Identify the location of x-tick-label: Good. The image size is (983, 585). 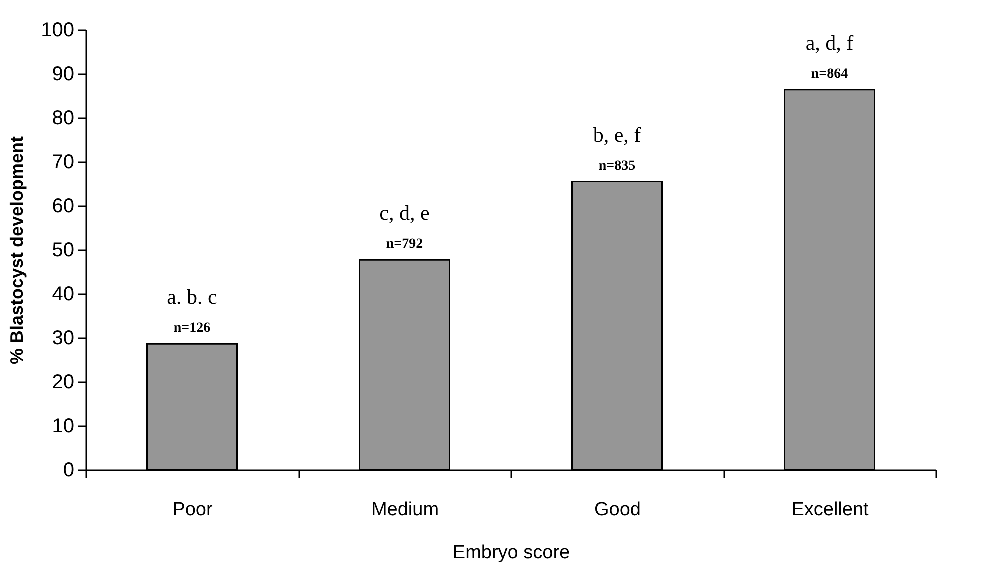
(617, 510).